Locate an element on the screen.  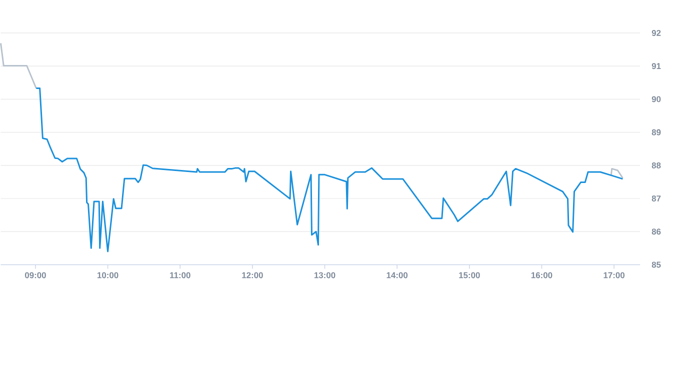
y-tick-label: 88 is located at coordinates (656, 165).